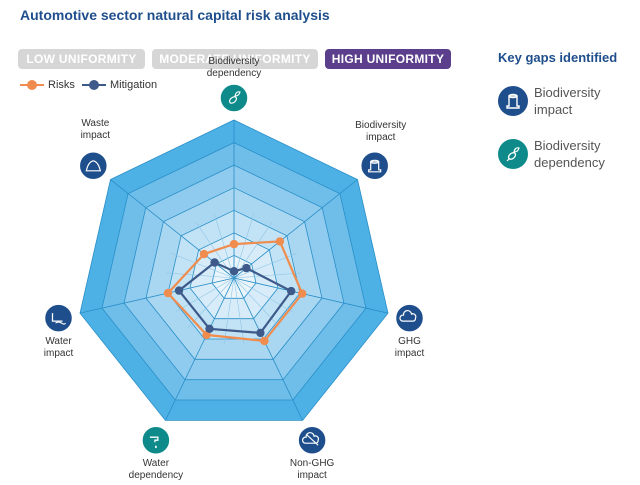 This screenshot has height=485, width=640. What do you see at coordinates (312, 440) in the screenshot?
I see `non-ghg-cloud-icon` at bounding box center [312, 440].